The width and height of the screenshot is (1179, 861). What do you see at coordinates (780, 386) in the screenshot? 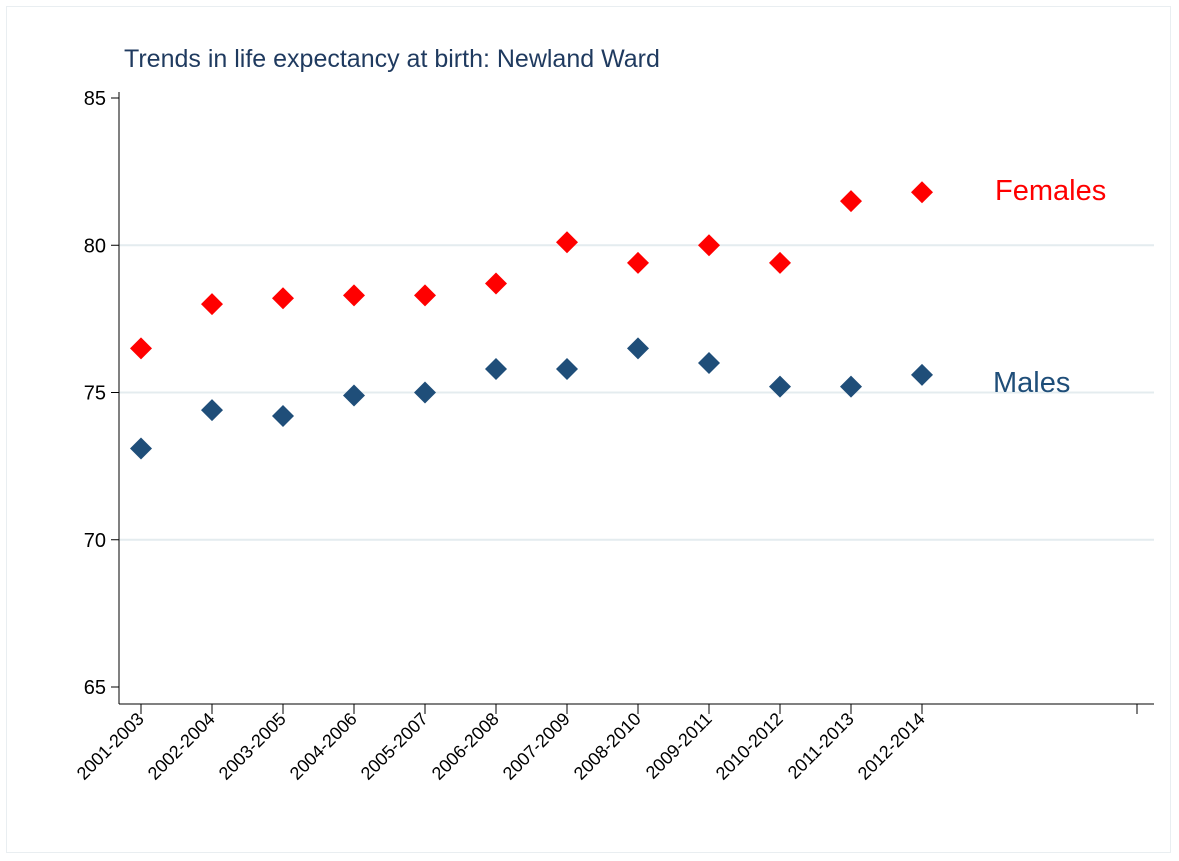
I see `point-males-2010-2012` at bounding box center [780, 386].